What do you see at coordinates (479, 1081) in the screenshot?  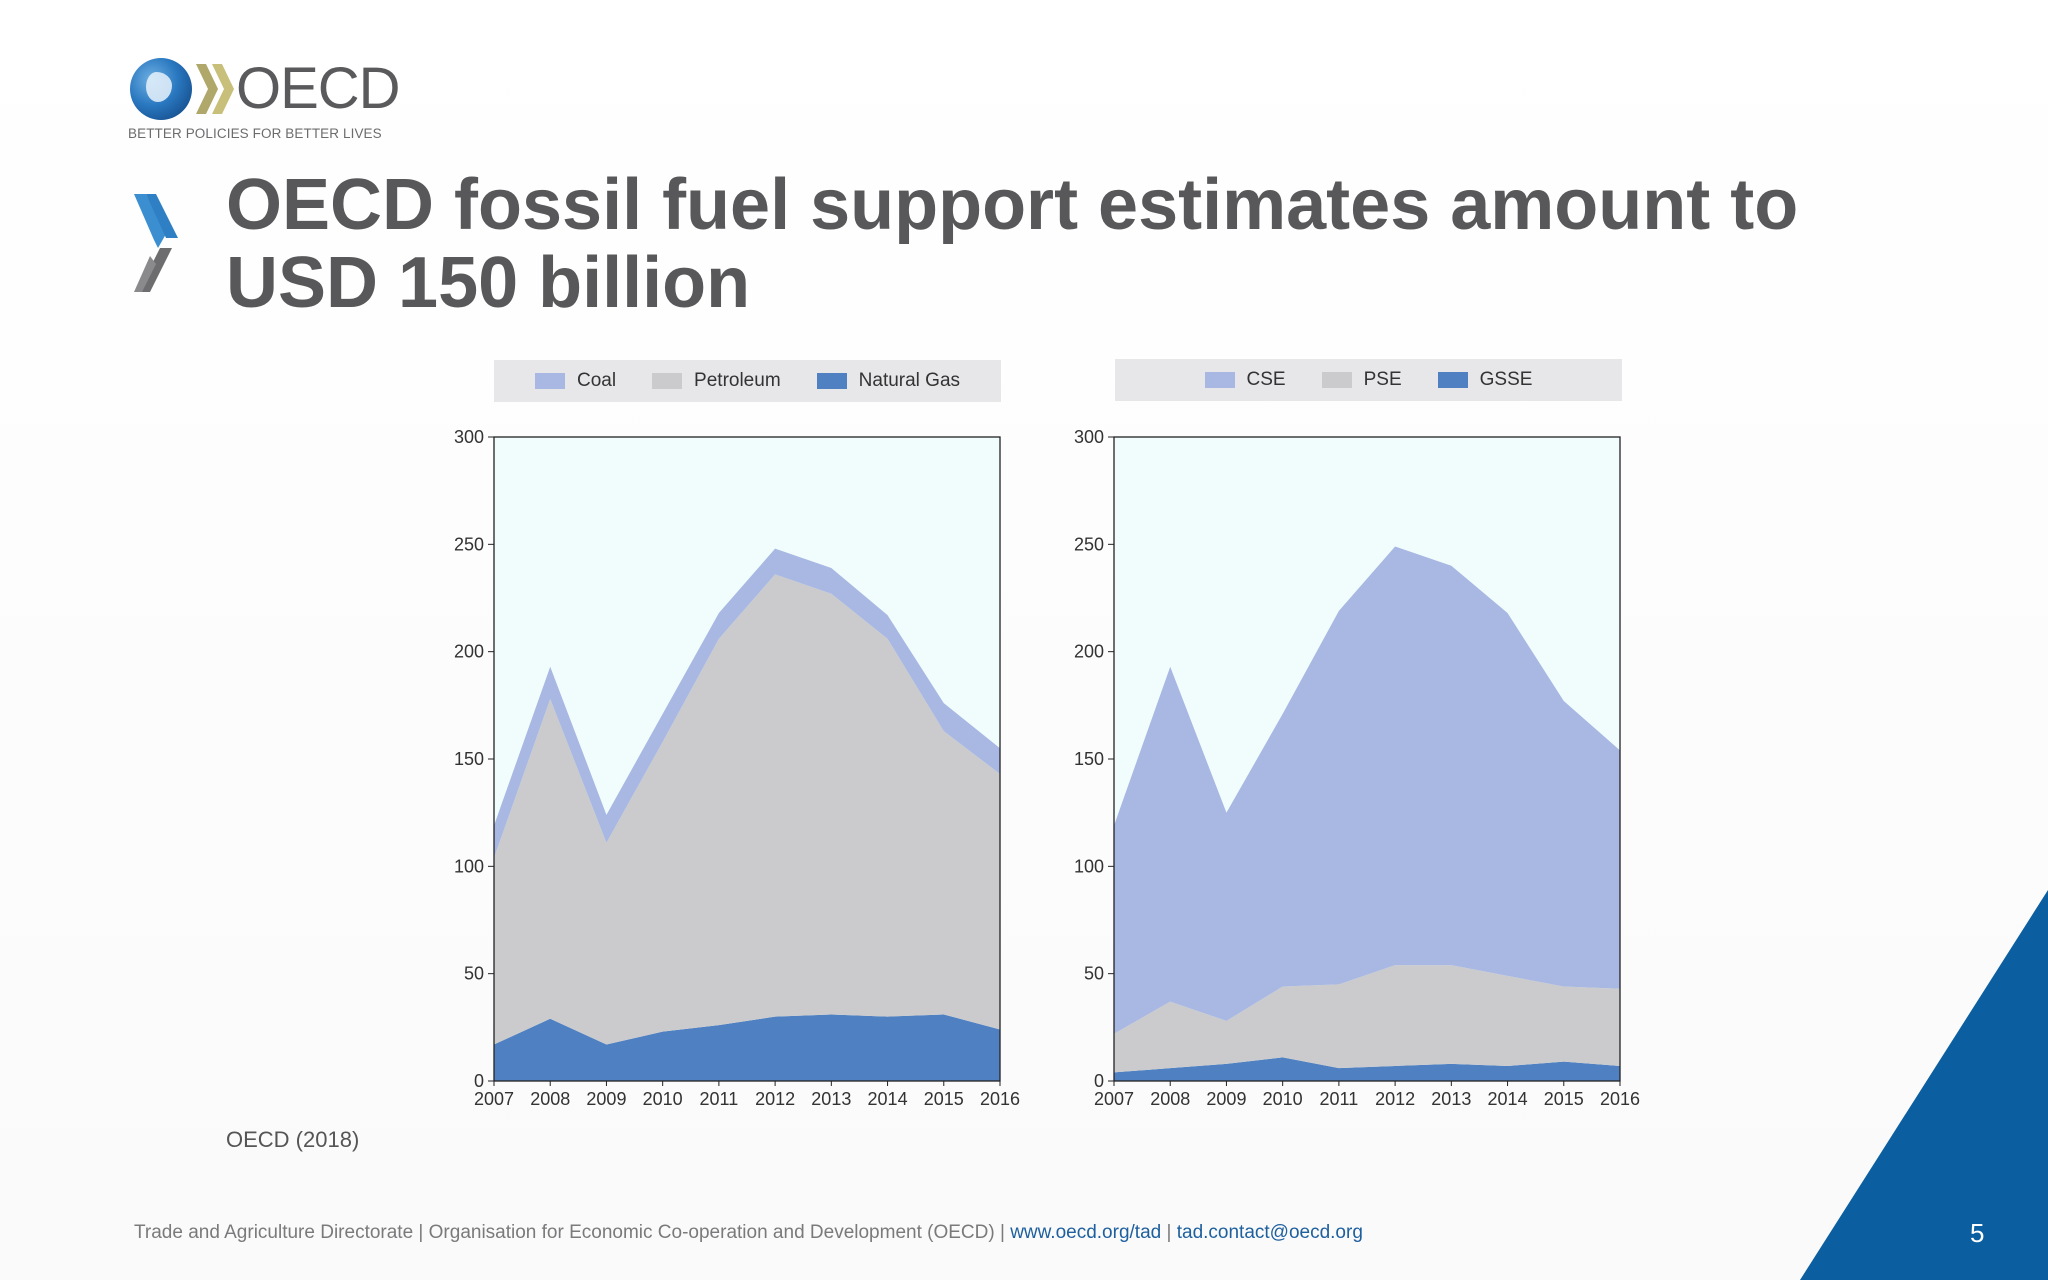 I see `left-chart-y-tick-label: 0` at bounding box center [479, 1081].